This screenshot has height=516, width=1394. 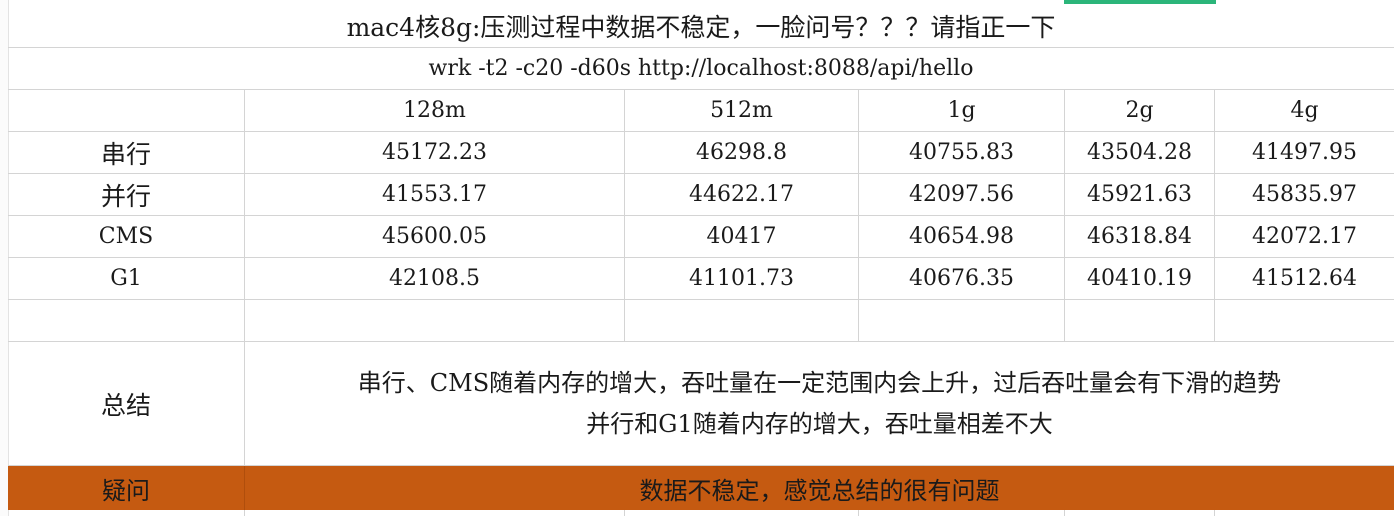 What do you see at coordinates (1140, 278) in the screenshot?
I see `data-cell: 40410.19` at bounding box center [1140, 278].